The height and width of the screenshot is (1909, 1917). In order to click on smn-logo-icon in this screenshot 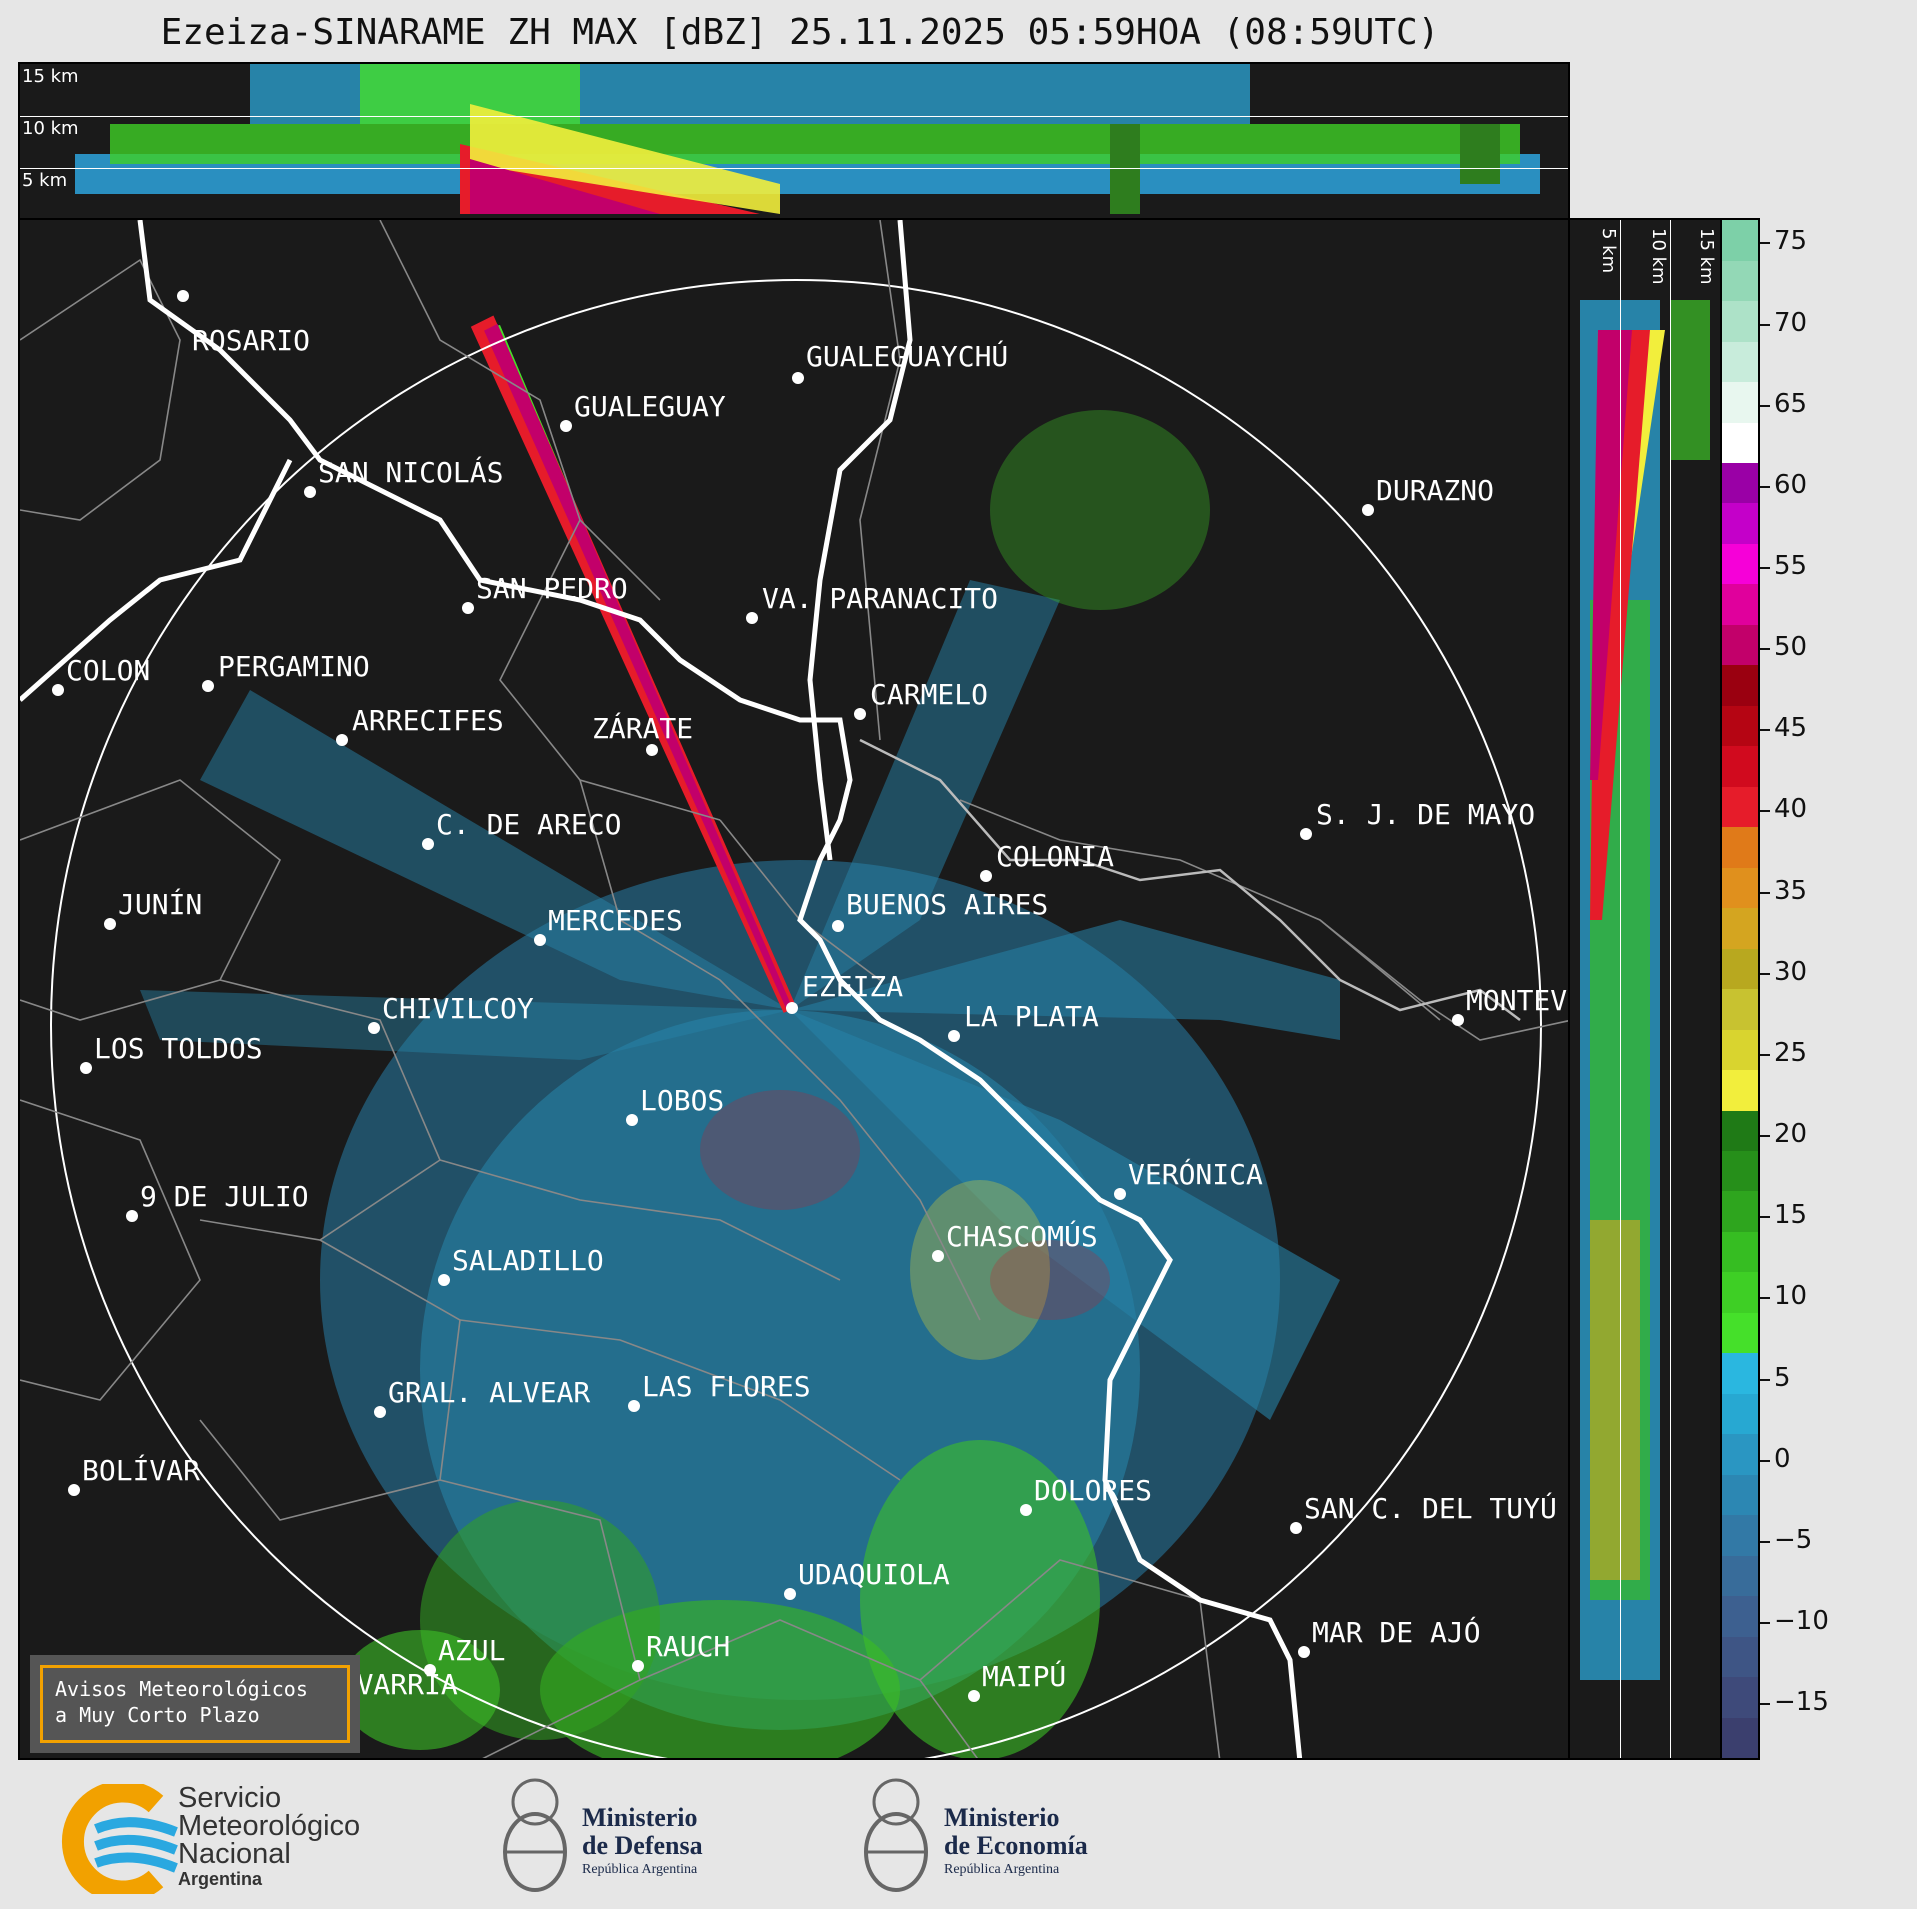, I will do `click(120, 1839)`.